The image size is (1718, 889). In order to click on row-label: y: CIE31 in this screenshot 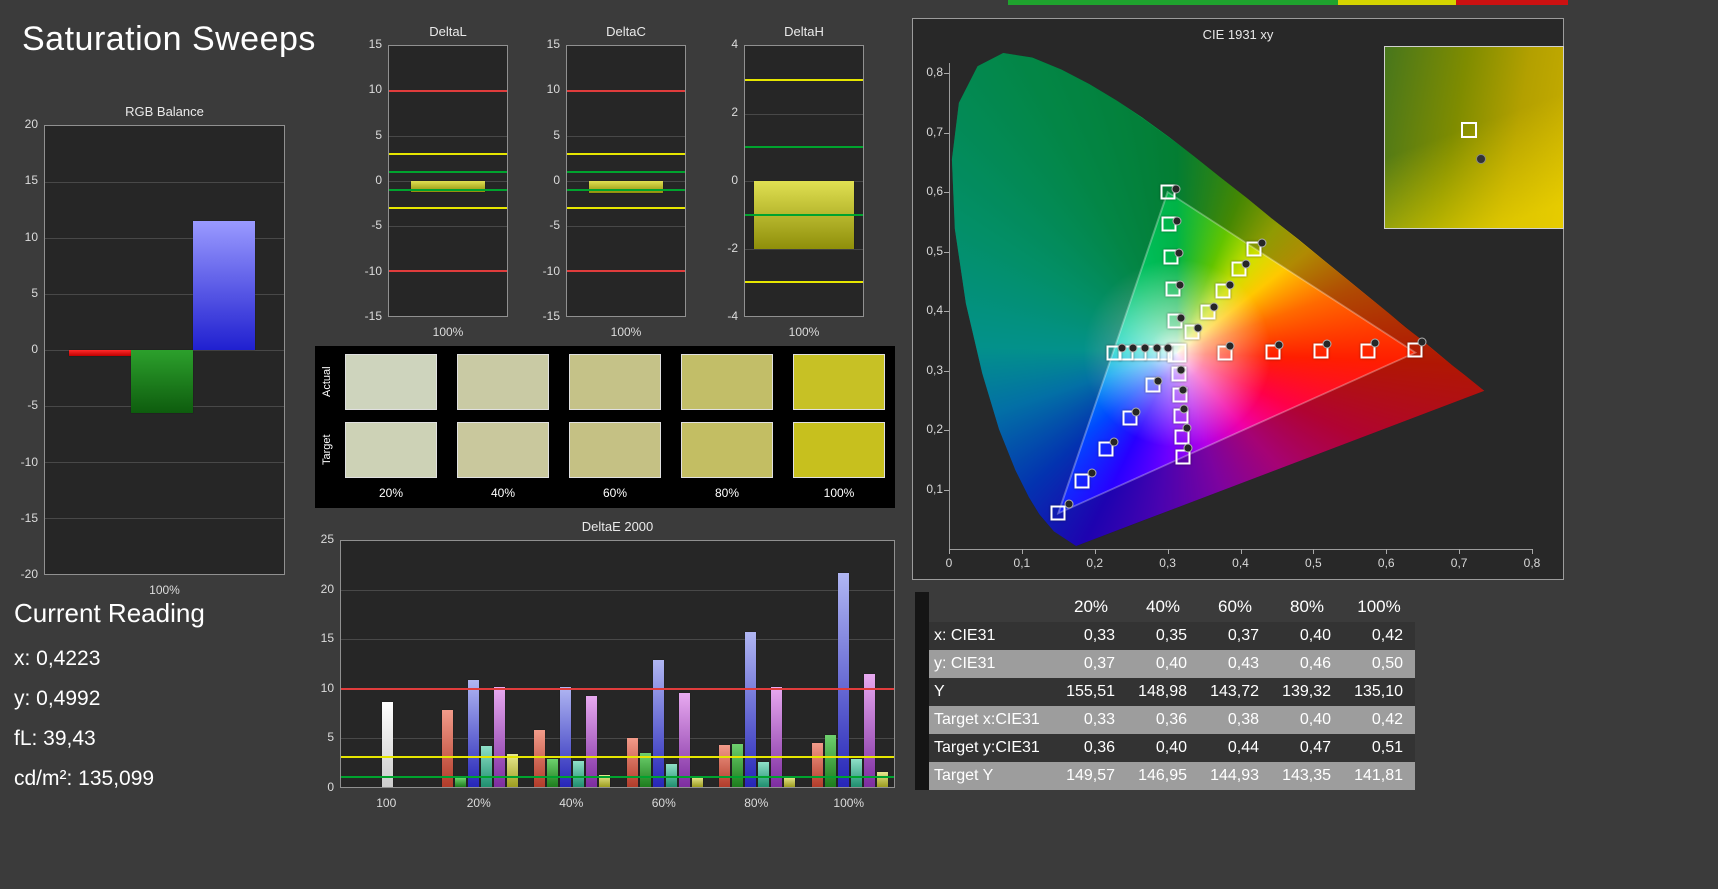, I will do `click(965, 663)`.